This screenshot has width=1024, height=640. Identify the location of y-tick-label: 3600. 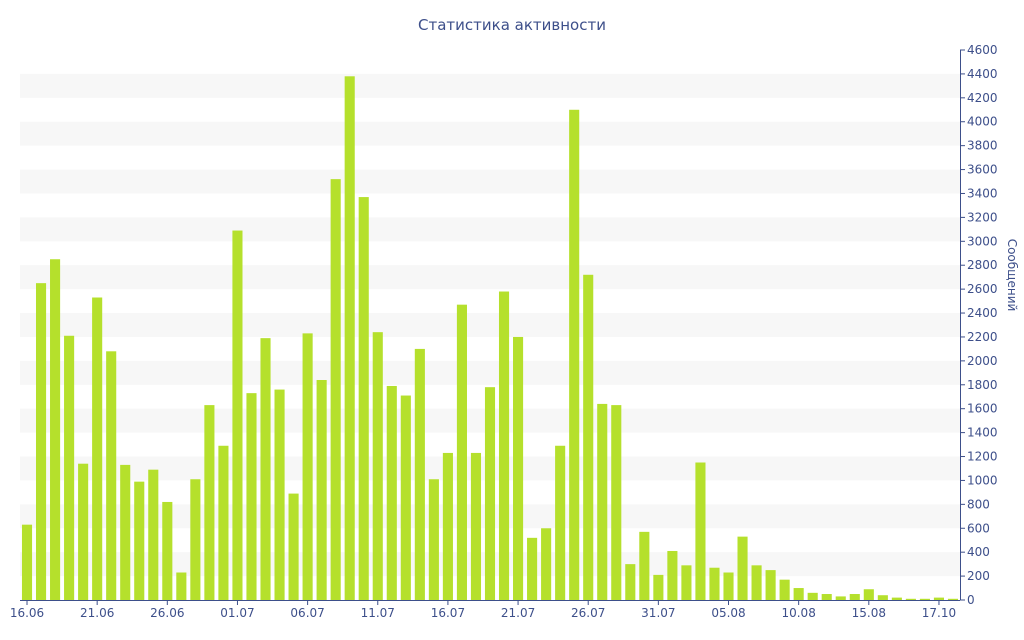
(982, 170).